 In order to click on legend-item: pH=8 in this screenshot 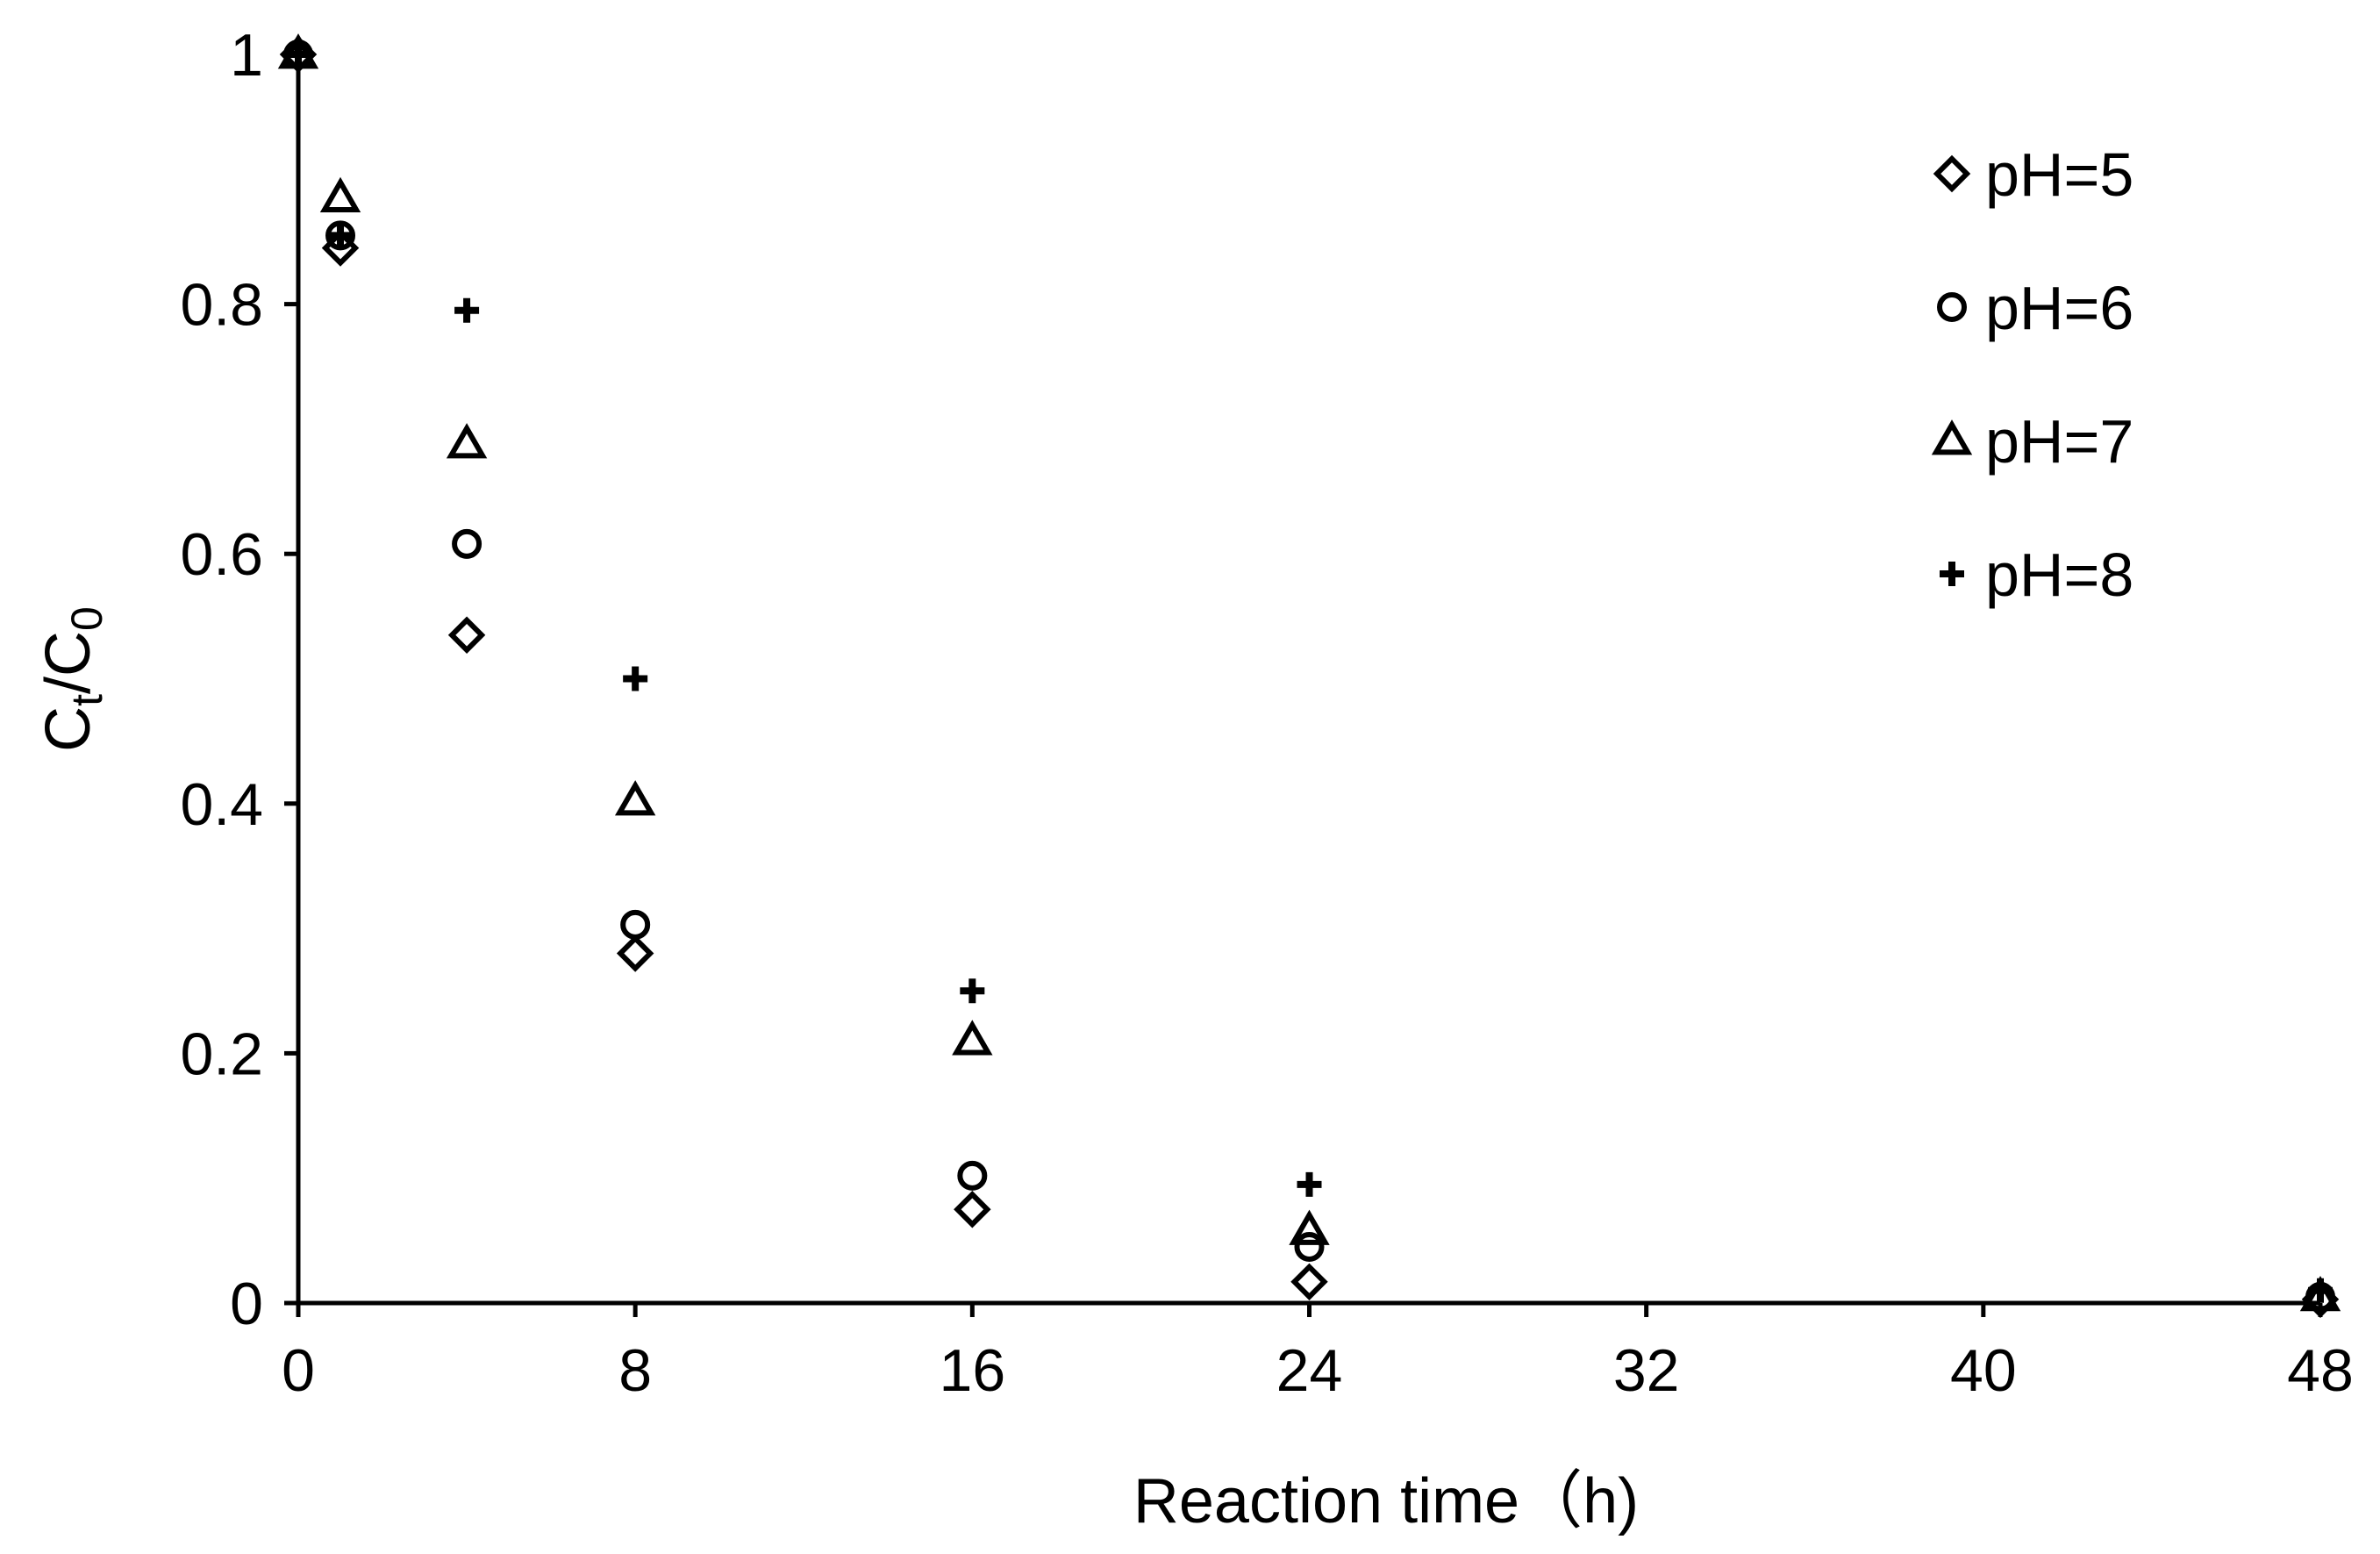, I will do `click(2036, 575)`.